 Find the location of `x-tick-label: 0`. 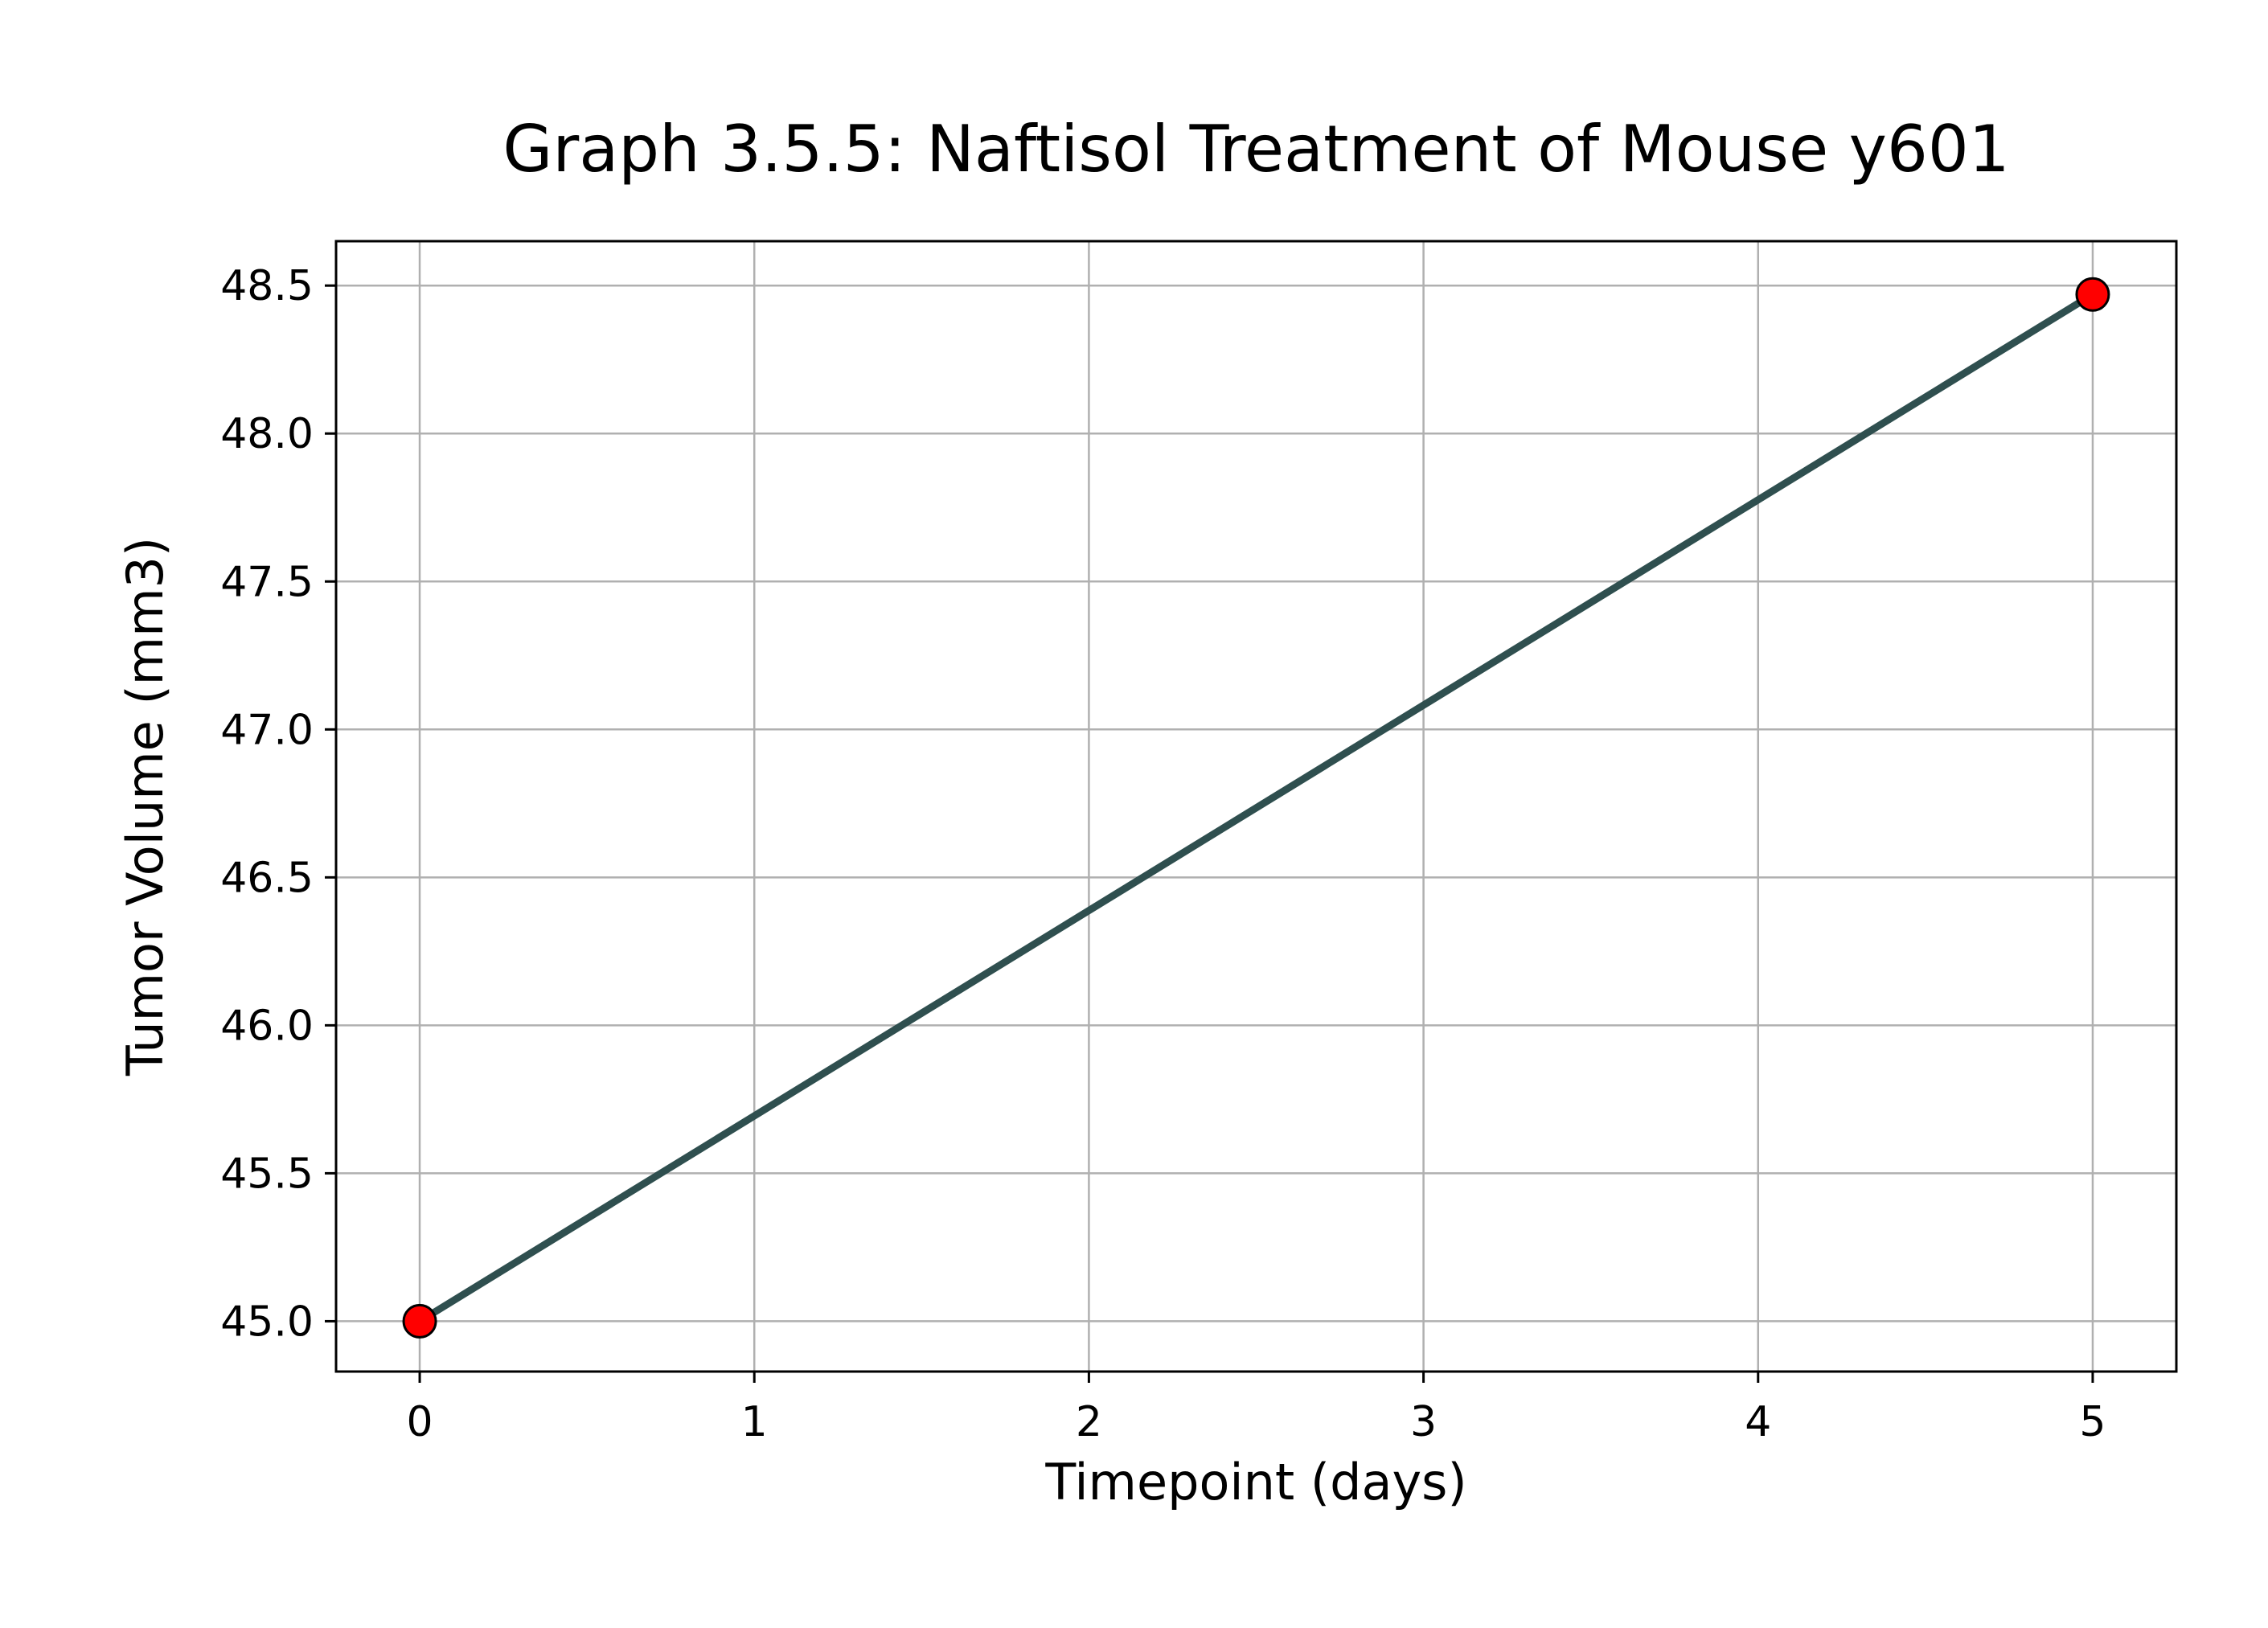

x-tick-label: 0 is located at coordinates (420, 1422).